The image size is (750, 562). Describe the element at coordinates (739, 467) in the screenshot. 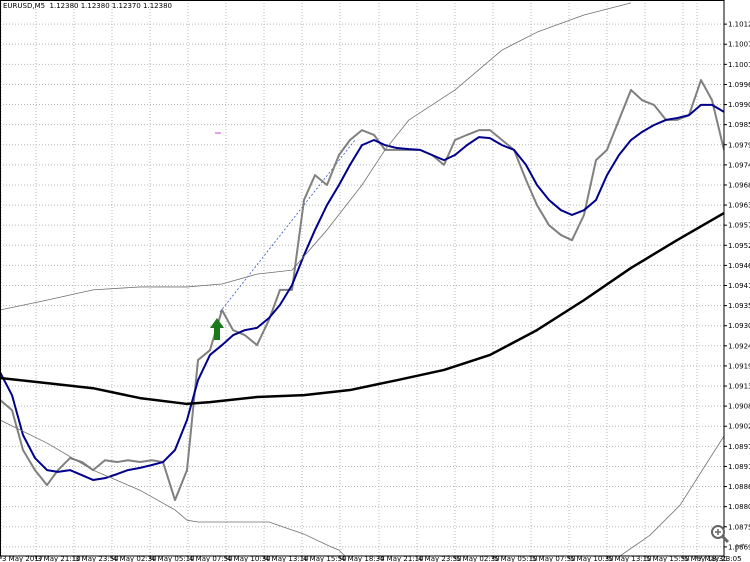

I see `y-tick-label: 1.08915` at that location.